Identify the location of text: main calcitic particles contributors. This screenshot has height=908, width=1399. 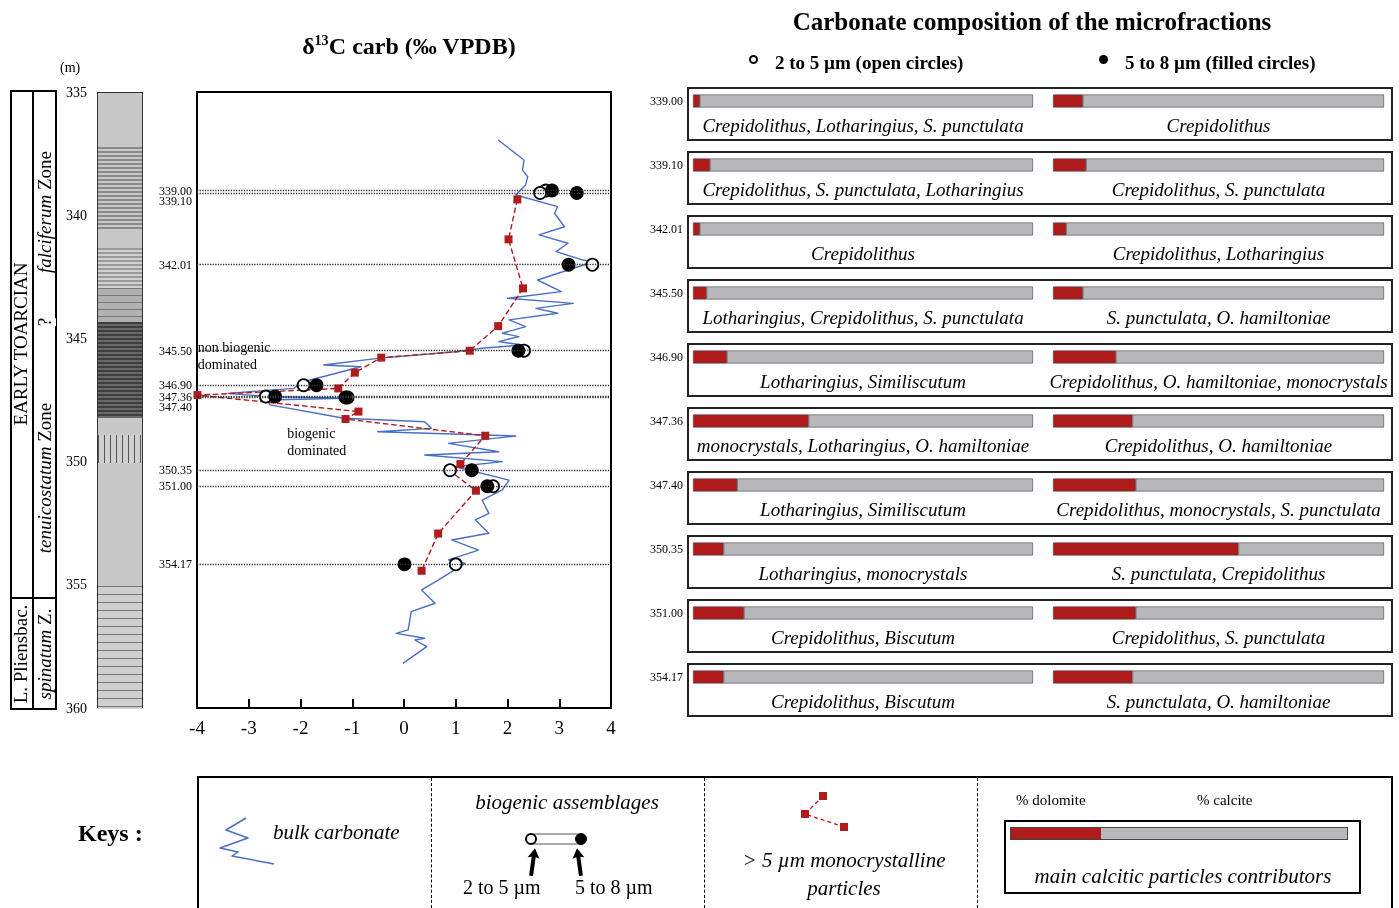
(1183, 876).